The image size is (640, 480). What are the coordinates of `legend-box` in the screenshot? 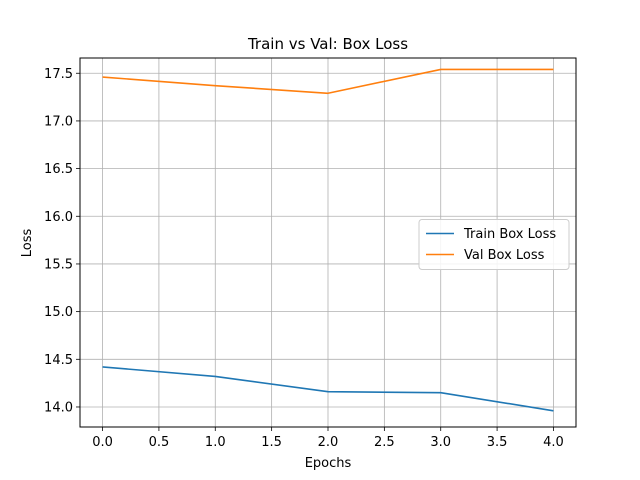 It's located at (494, 244).